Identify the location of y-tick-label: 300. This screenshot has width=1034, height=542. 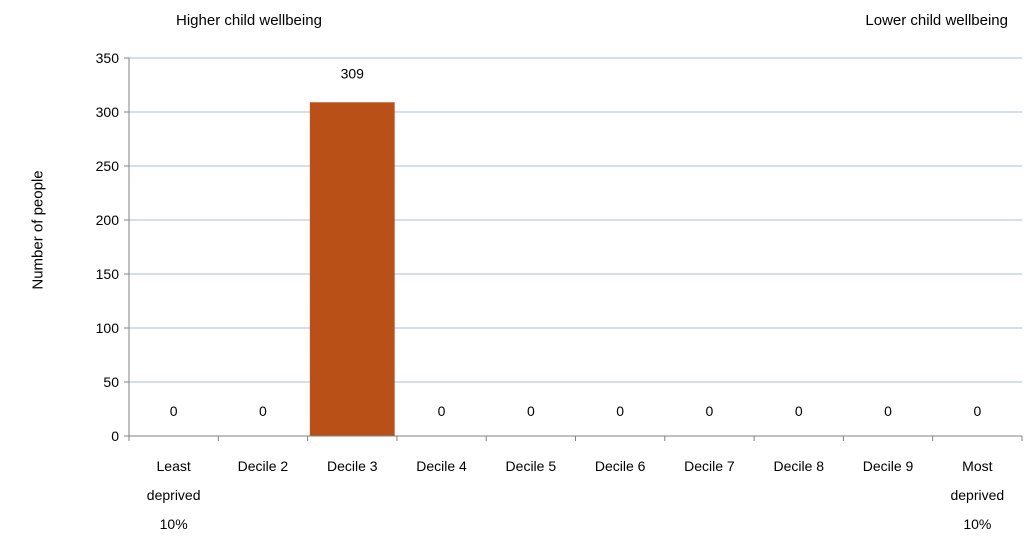
(108, 112).